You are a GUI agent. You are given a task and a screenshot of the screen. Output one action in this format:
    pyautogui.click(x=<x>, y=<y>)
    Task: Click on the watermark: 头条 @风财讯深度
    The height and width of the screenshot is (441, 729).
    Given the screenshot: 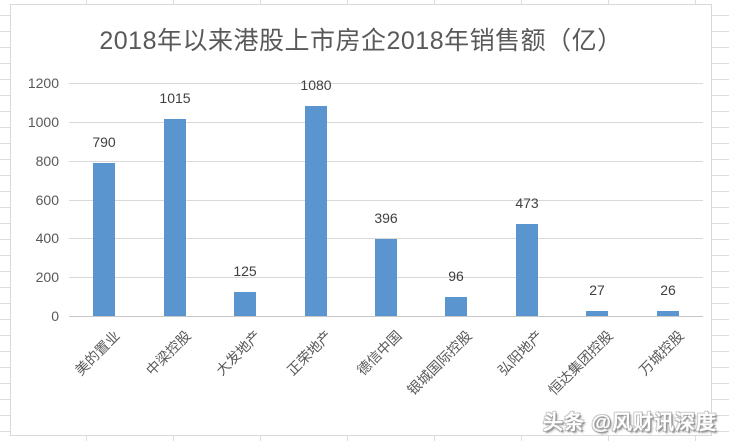 What is the action you would take?
    pyautogui.click(x=629, y=423)
    